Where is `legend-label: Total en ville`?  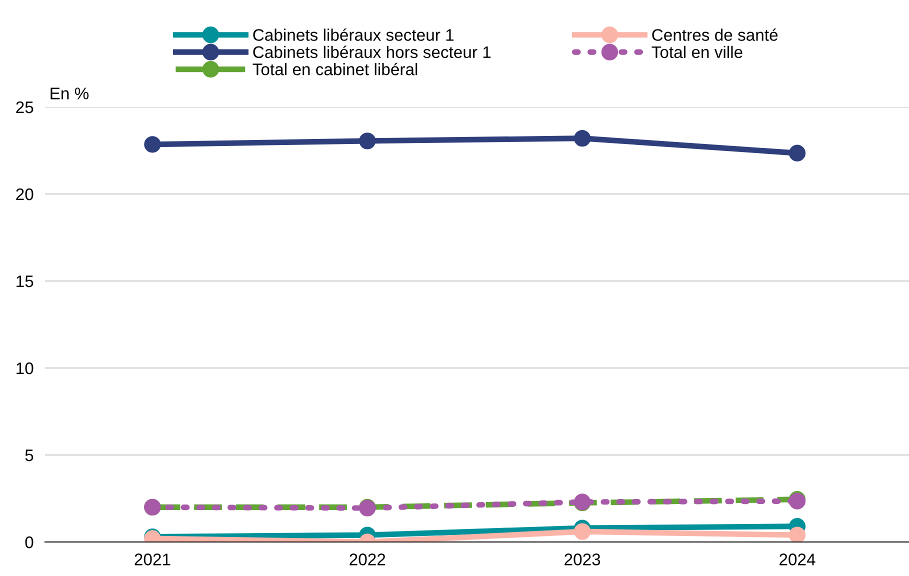
legend-label: Total en ville is located at coordinates (697, 52).